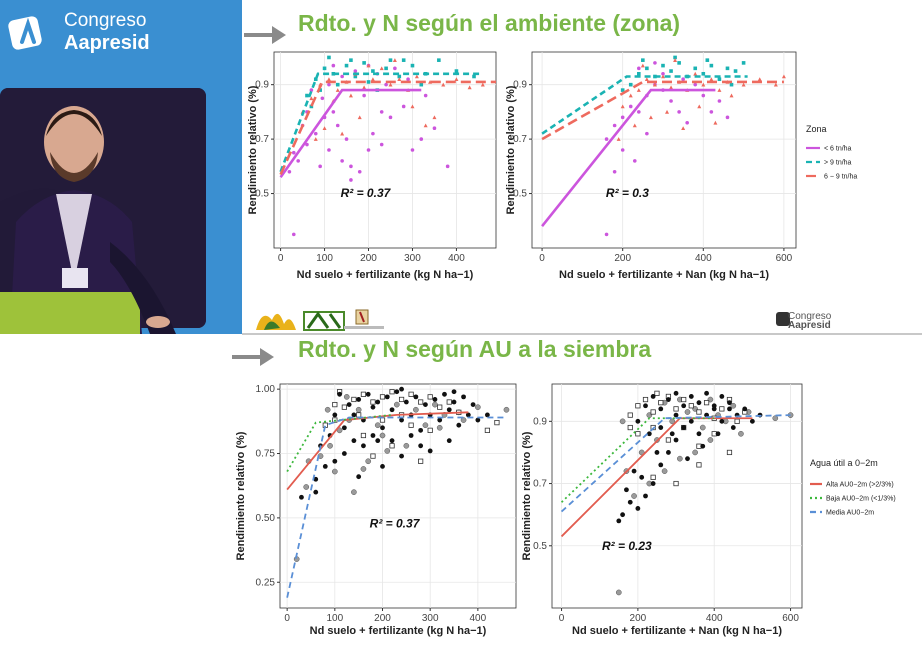 The height and width of the screenshot is (646, 922). I want to click on y-tick-label: 1.00, so click(266, 389).